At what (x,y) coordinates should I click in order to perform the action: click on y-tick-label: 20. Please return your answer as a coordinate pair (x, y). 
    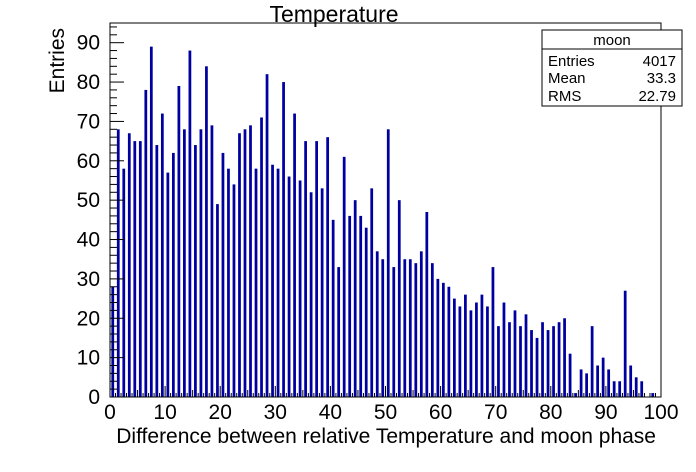
    Looking at the image, I should click on (88, 318).